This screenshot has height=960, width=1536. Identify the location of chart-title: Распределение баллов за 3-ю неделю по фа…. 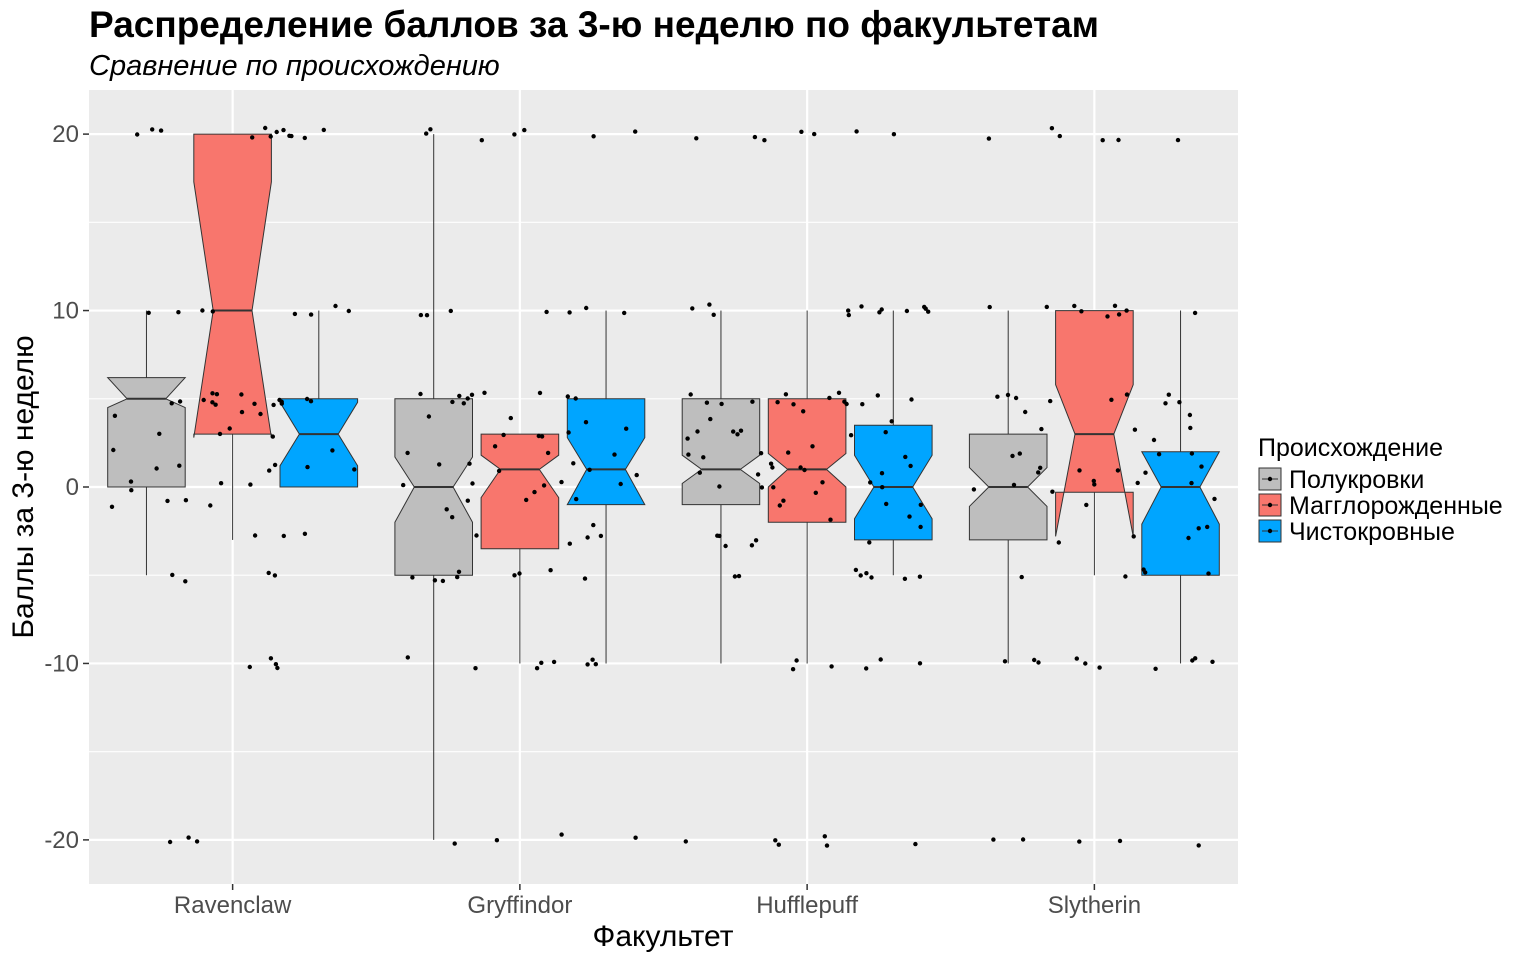
(594, 24).